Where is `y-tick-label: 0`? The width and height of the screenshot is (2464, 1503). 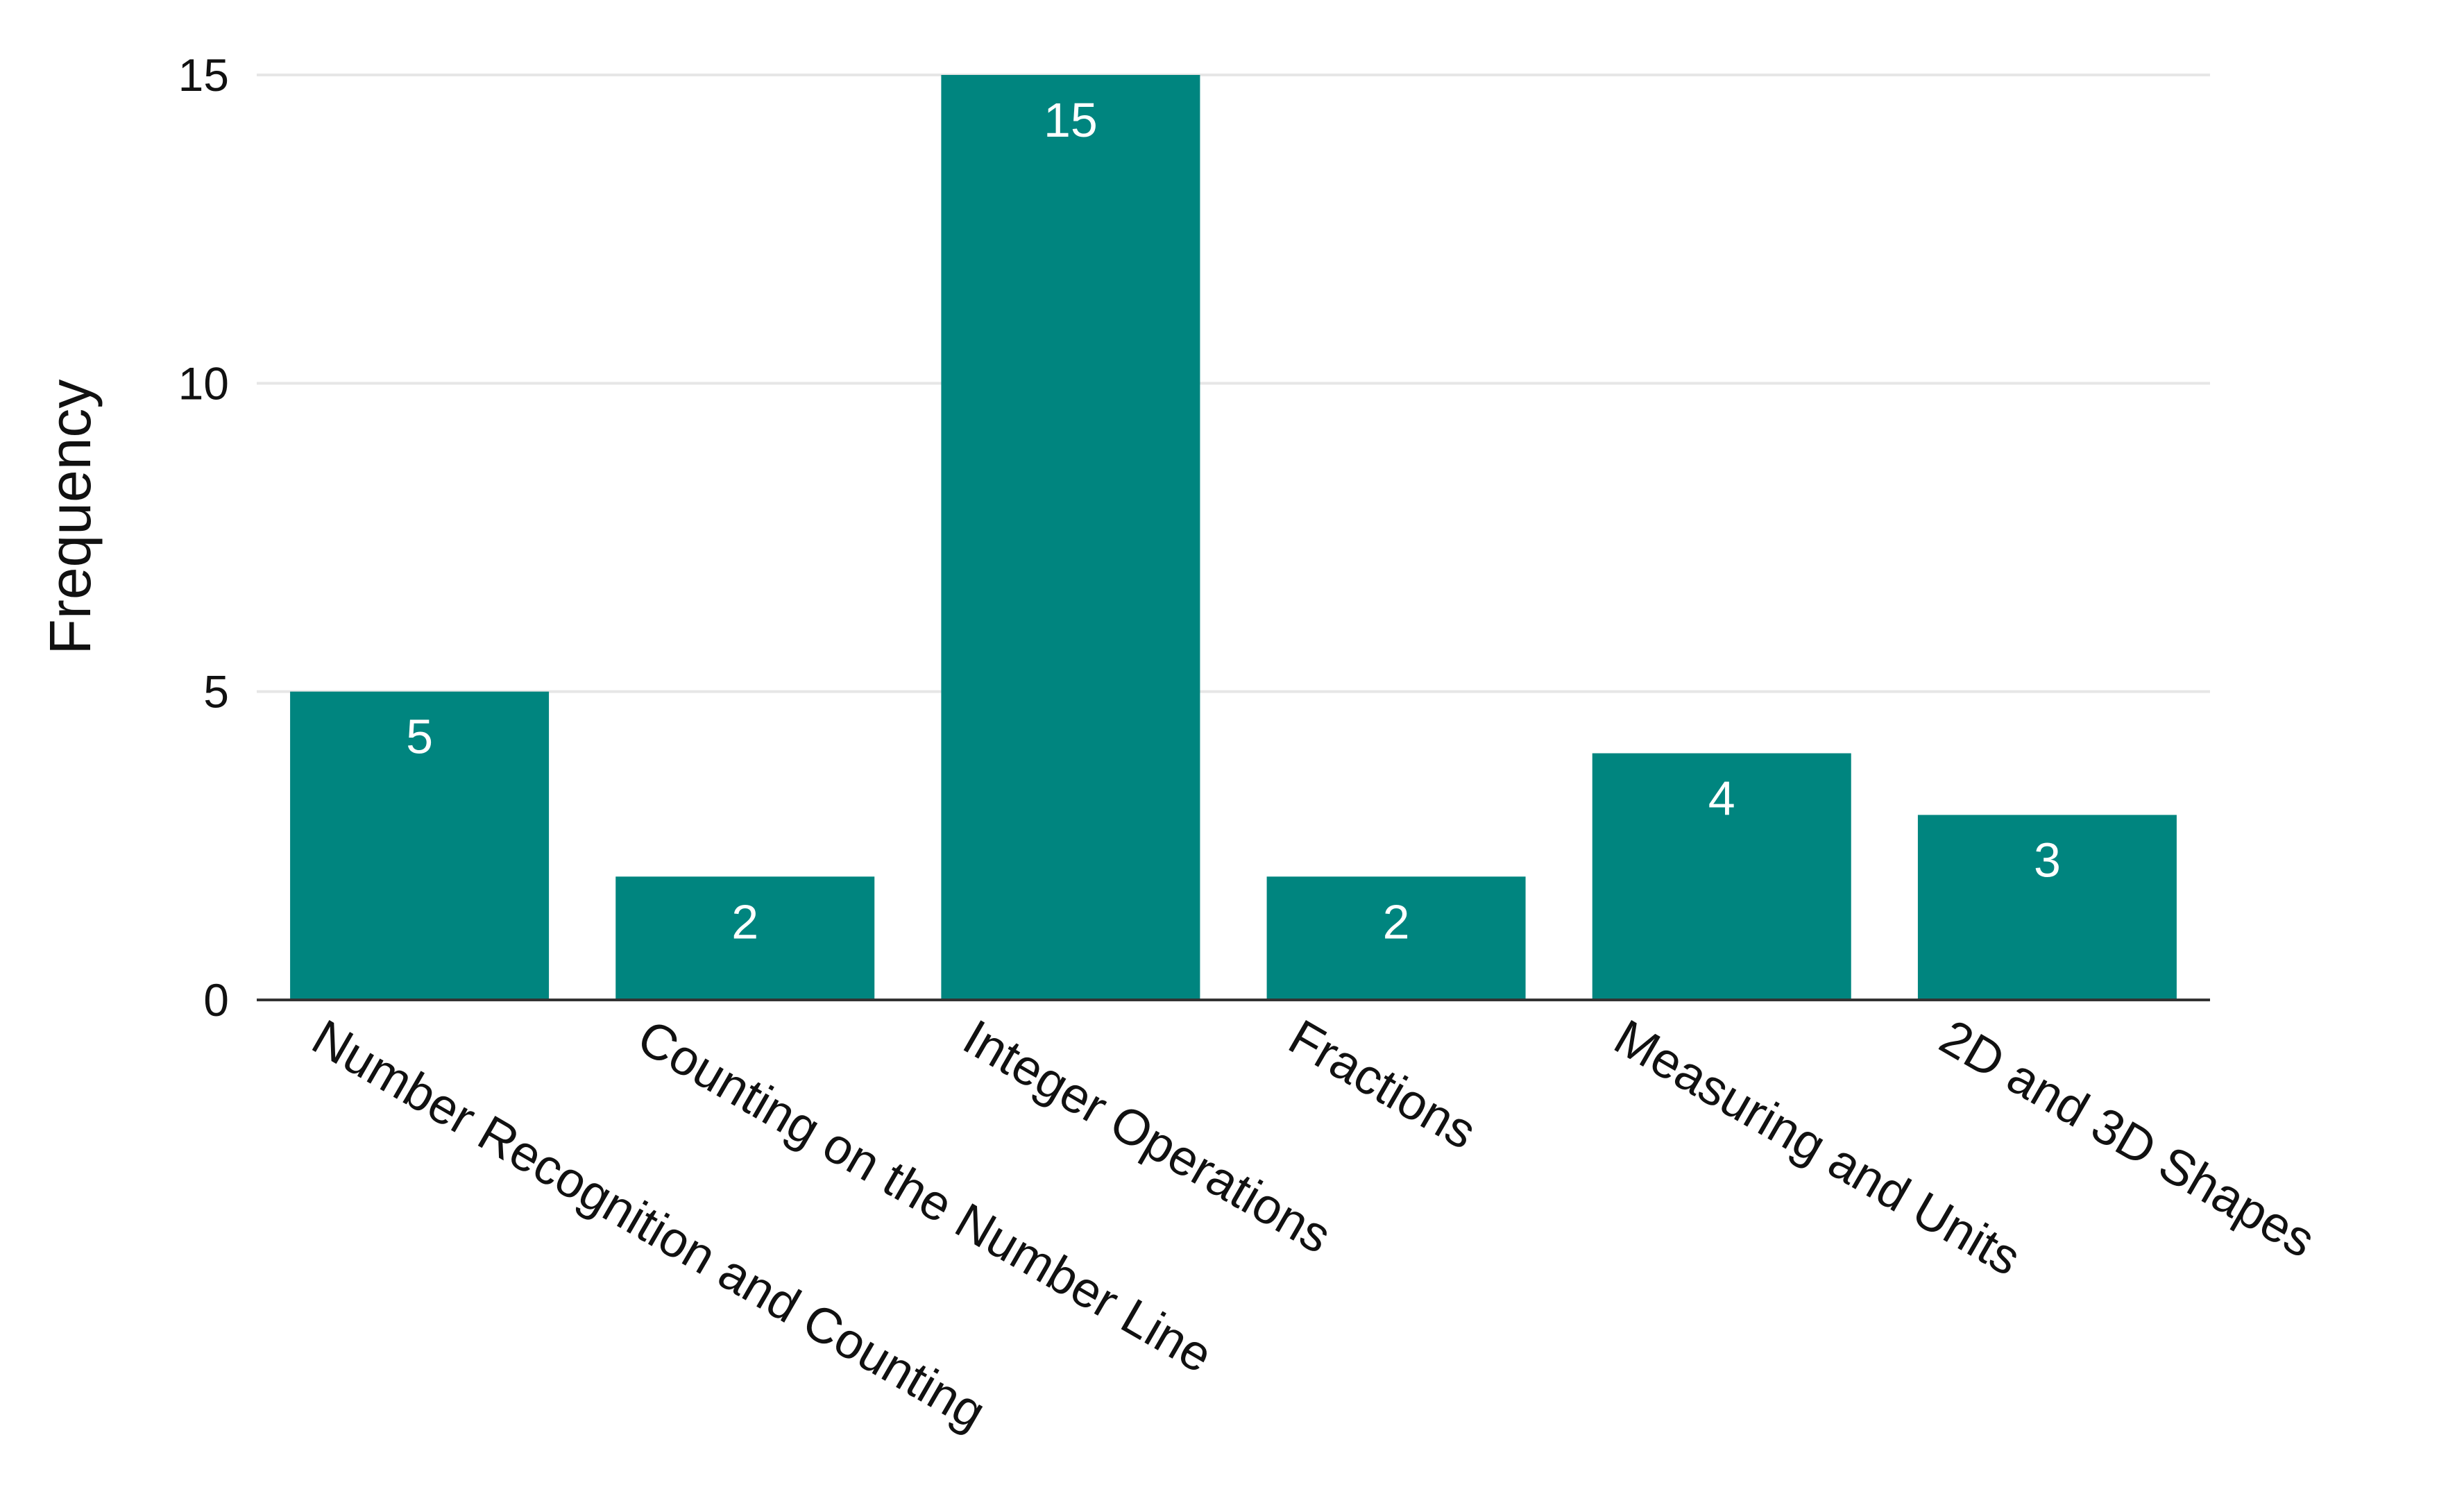 y-tick-label: 0 is located at coordinates (216, 1000).